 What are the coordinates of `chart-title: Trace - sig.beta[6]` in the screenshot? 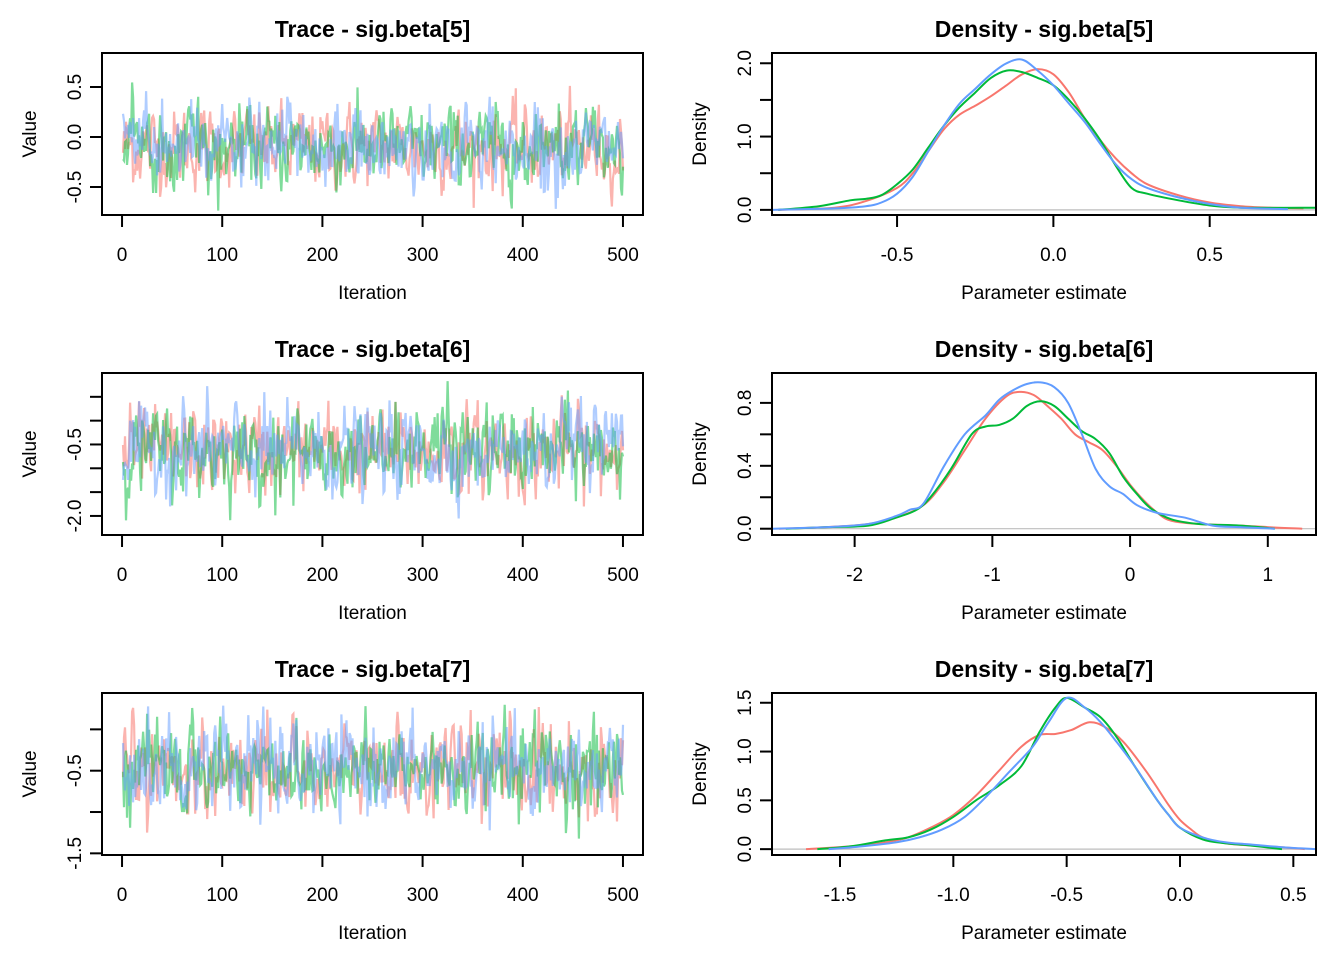 It's located at (373, 349).